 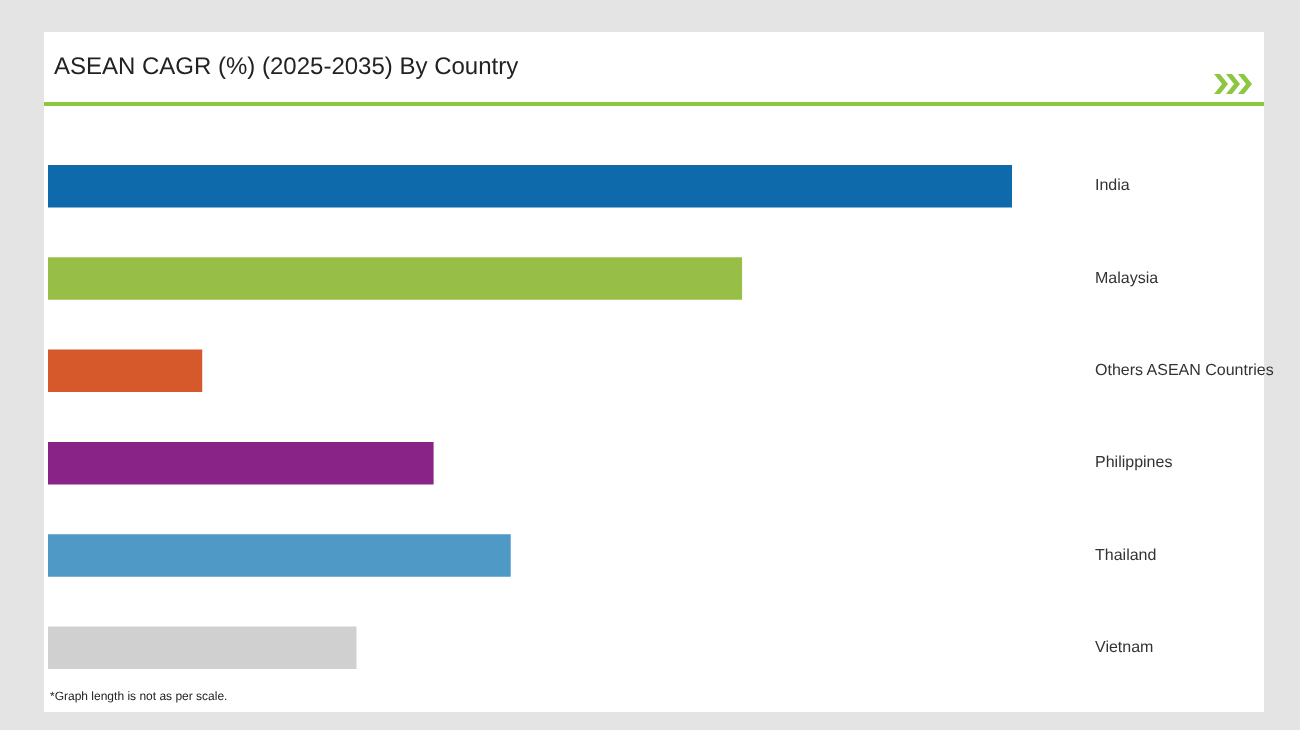 What do you see at coordinates (1134, 462) in the screenshot?
I see `y-tick-label: Philippines` at bounding box center [1134, 462].